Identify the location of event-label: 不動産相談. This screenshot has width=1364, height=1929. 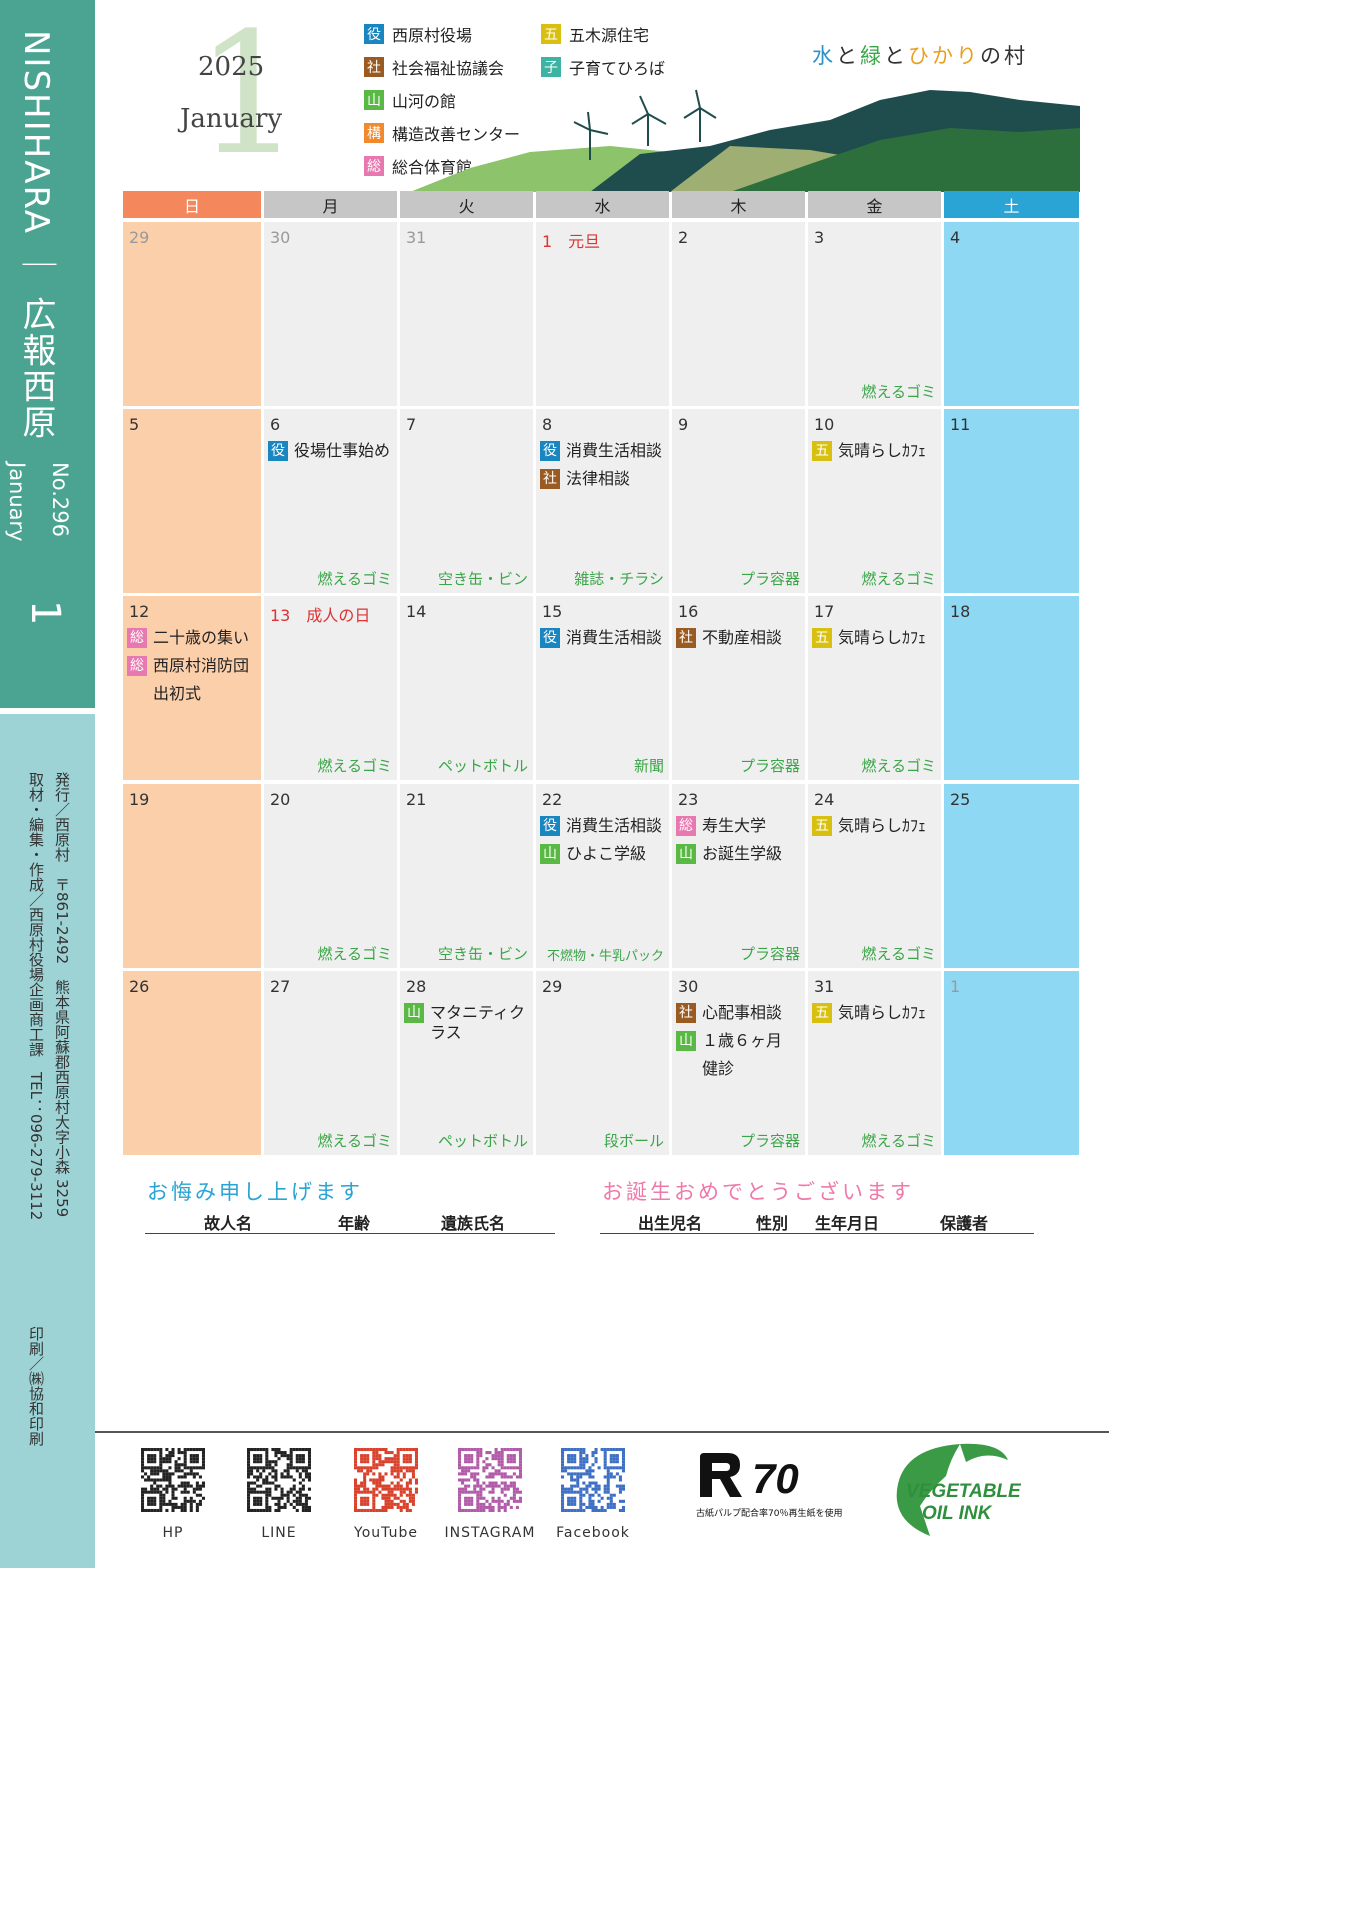
(742, 637).